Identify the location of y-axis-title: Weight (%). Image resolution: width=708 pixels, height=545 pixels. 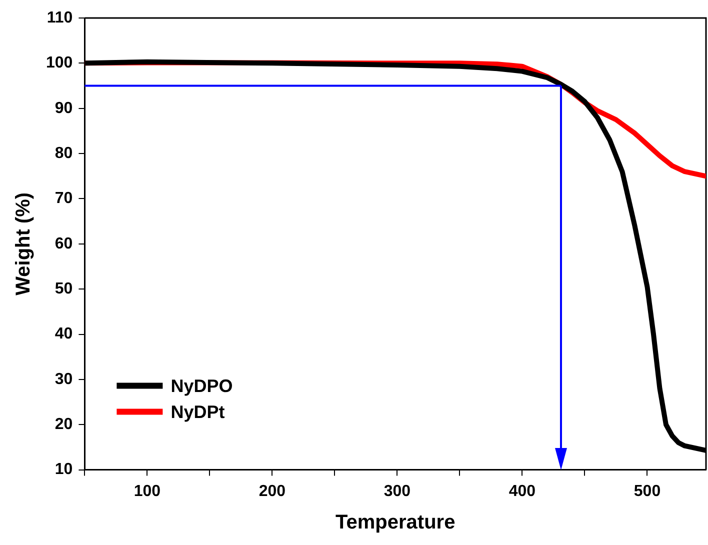
(23, 244).